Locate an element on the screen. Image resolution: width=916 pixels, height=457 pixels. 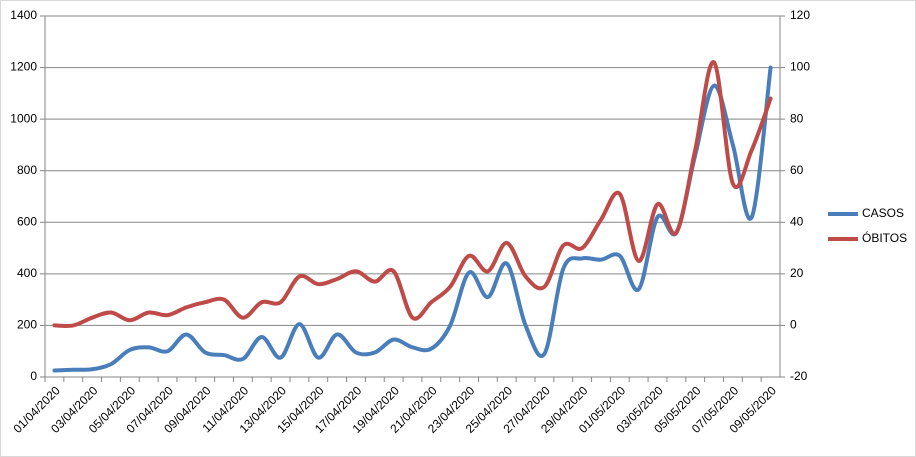
y2-tick-label: 100 is located at coordinates (800, 67).